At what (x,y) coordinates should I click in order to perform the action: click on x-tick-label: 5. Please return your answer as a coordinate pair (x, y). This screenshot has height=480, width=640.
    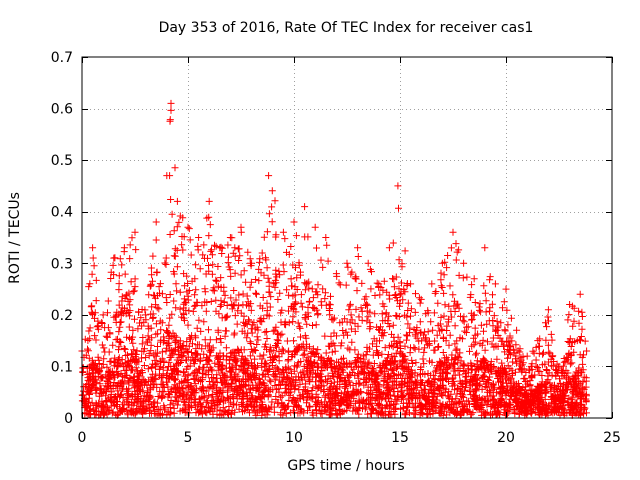
    Looking at the image, I should click on (188, 438).